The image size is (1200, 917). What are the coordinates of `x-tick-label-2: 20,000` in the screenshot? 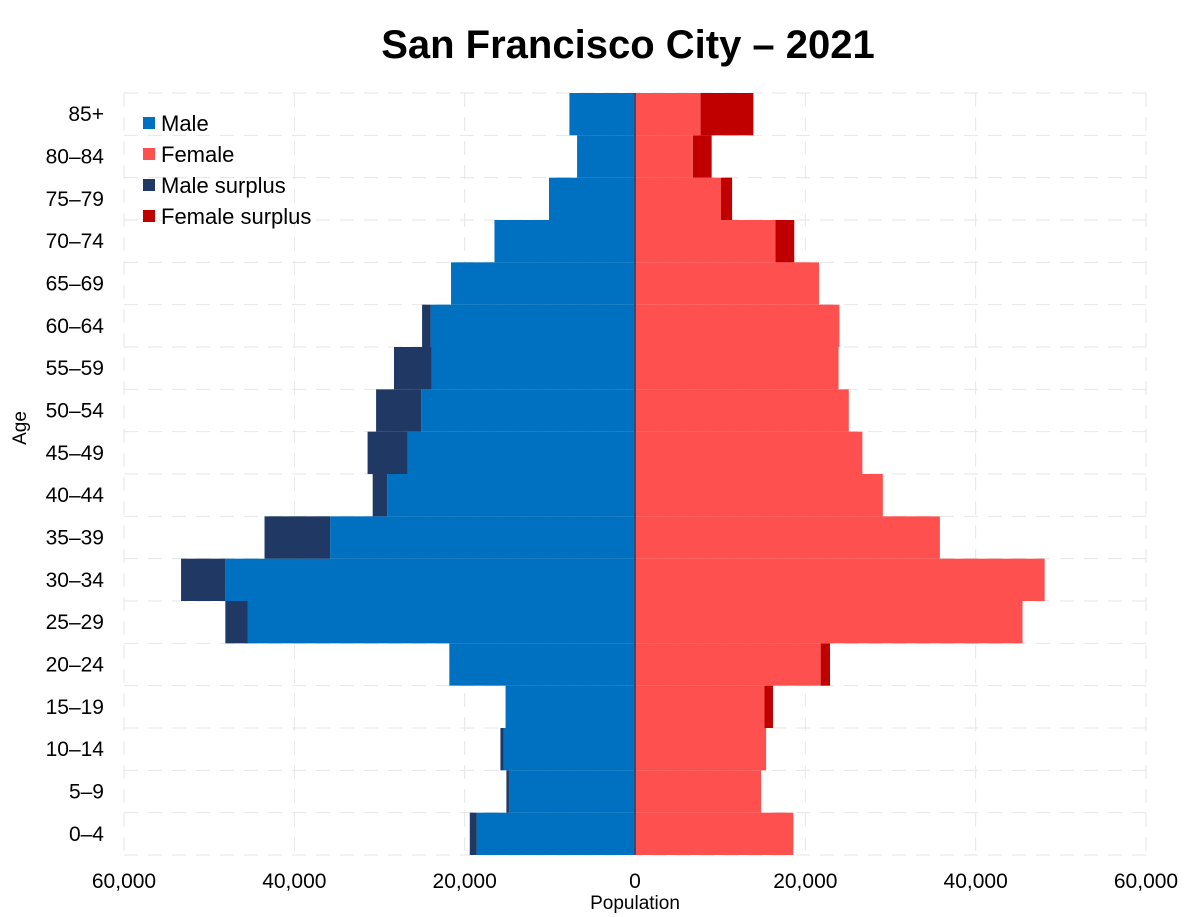 It's located at (465, 881).